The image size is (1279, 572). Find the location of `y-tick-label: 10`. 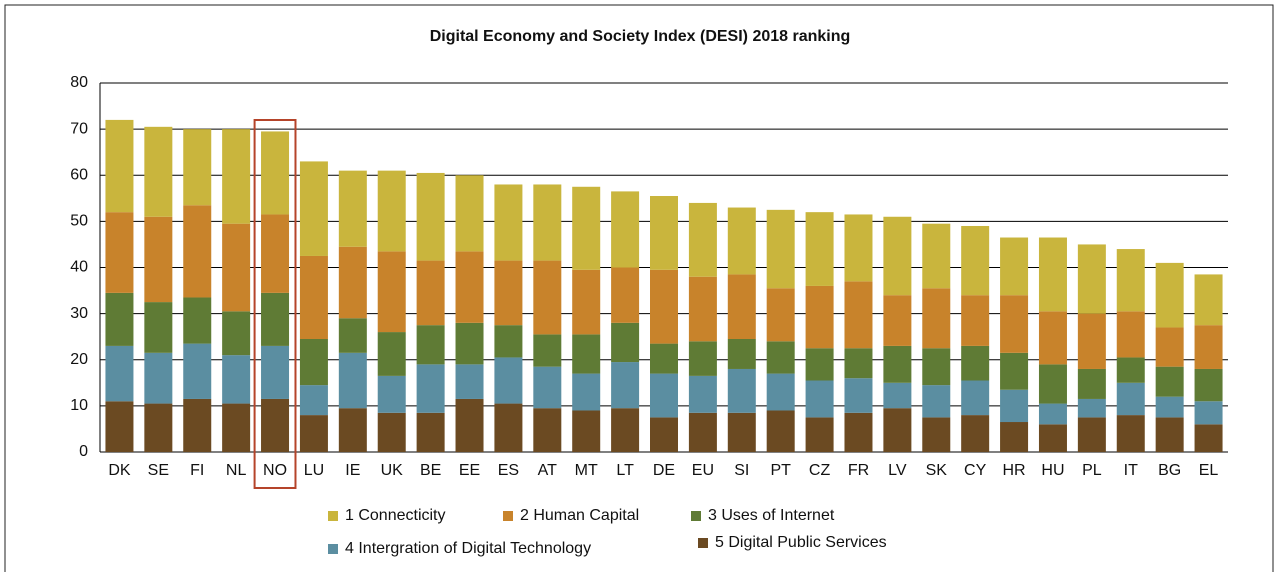

y-tick-label: 10 is located at coordinates (79, 405).